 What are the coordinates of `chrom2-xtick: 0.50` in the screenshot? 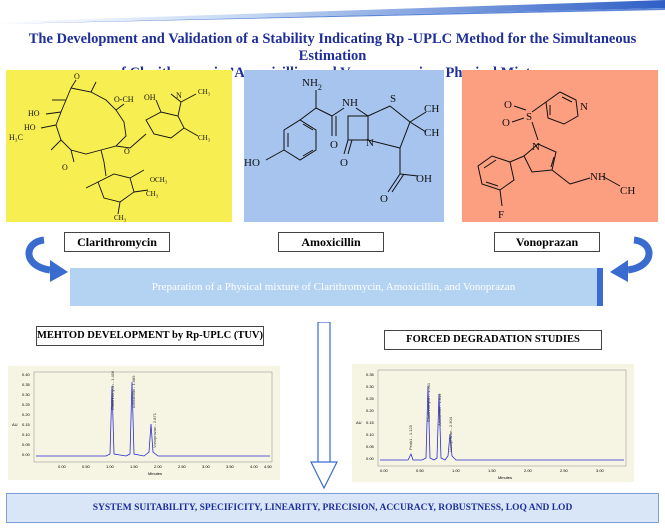 It's located at (420, 470).